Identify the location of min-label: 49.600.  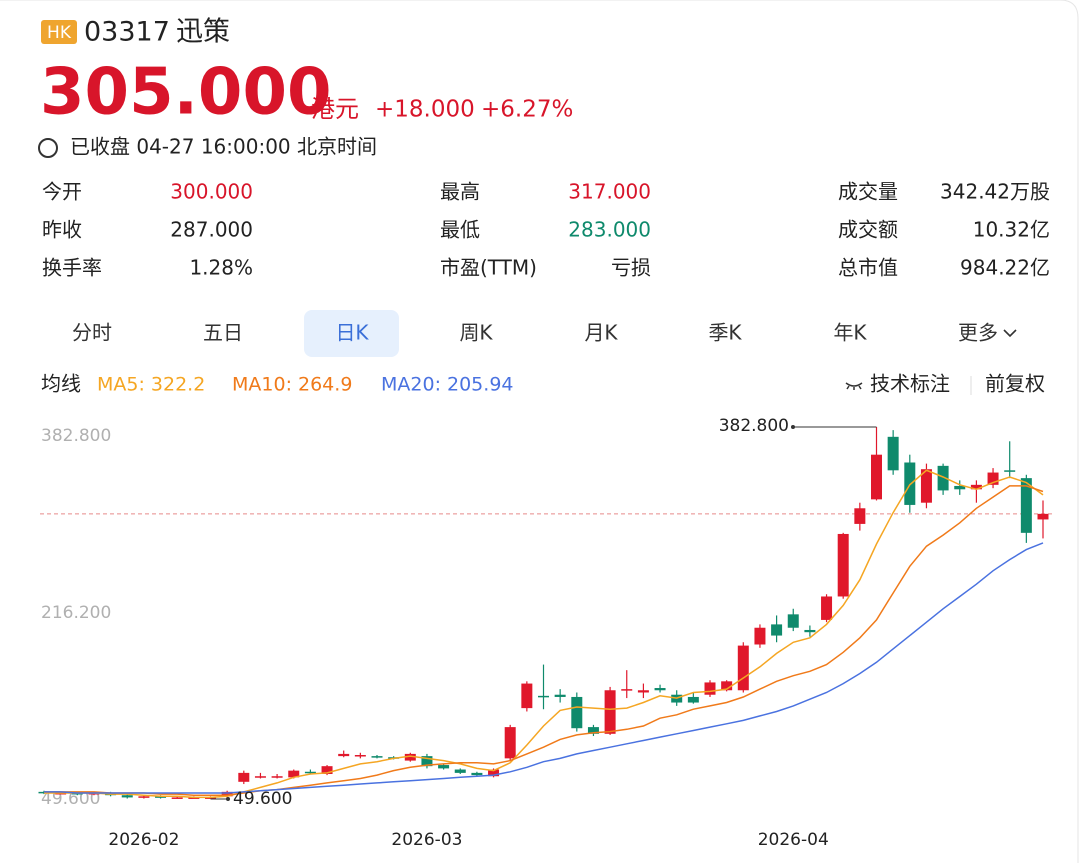
(262, 799).